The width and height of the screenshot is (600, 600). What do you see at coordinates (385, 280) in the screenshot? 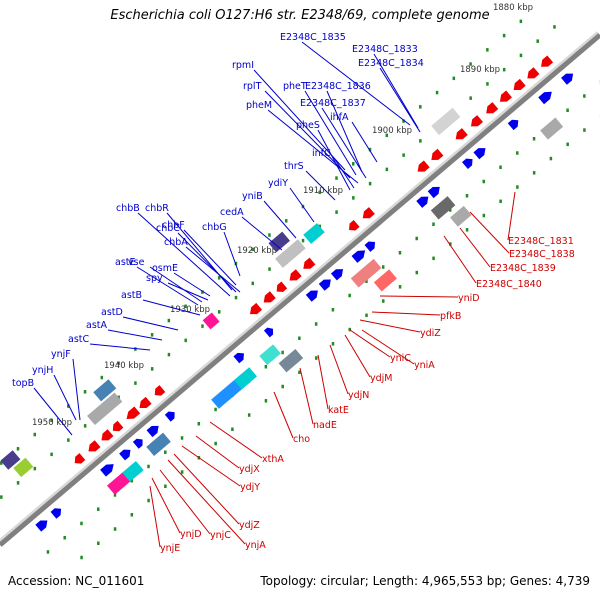
I see `forward-block` at bounding box center [385, 280].